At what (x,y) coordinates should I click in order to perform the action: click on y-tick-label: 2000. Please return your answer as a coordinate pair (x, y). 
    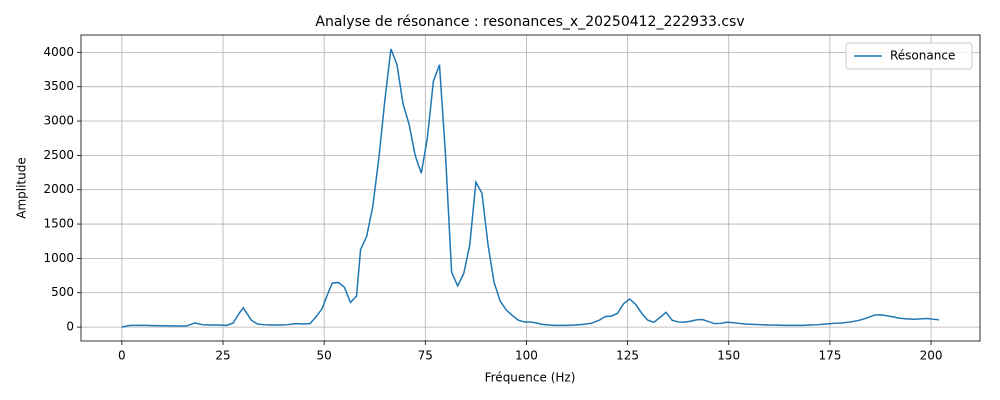
    Looking at the image, I should click on (58, 189).